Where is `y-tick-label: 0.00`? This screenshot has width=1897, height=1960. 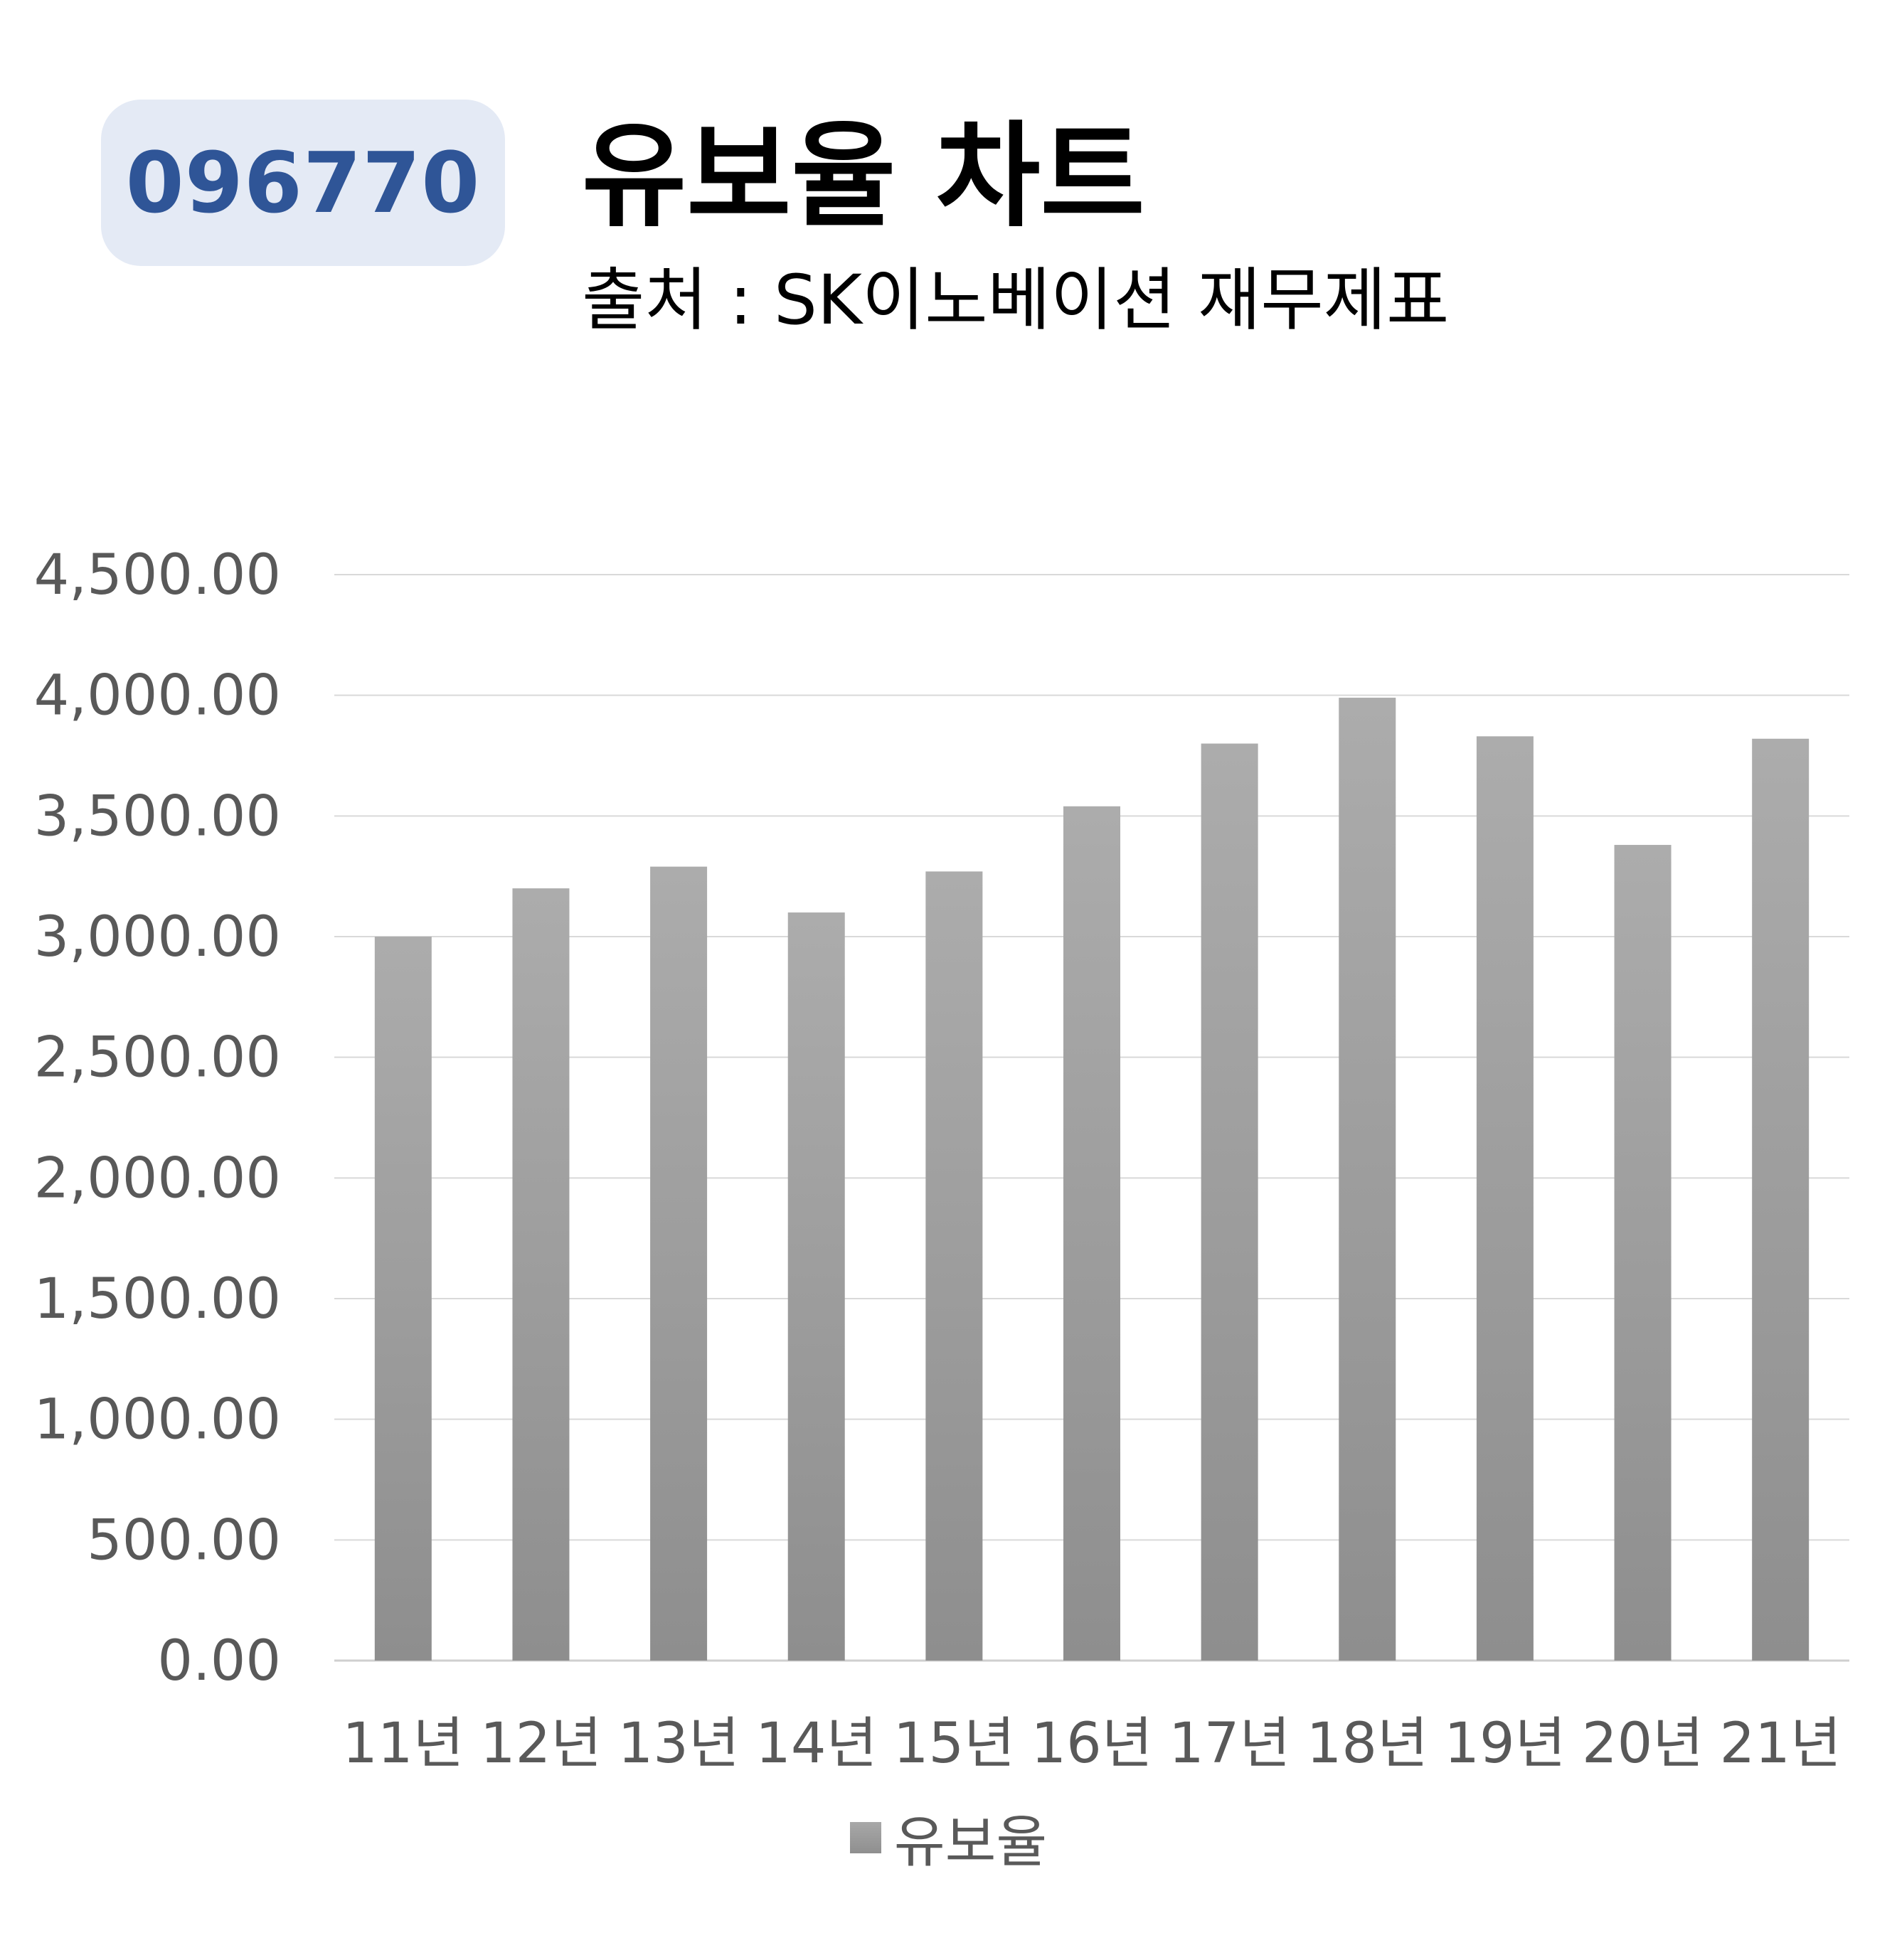
y-tick-label: 0.00 is located at coordinates (219, 1661).